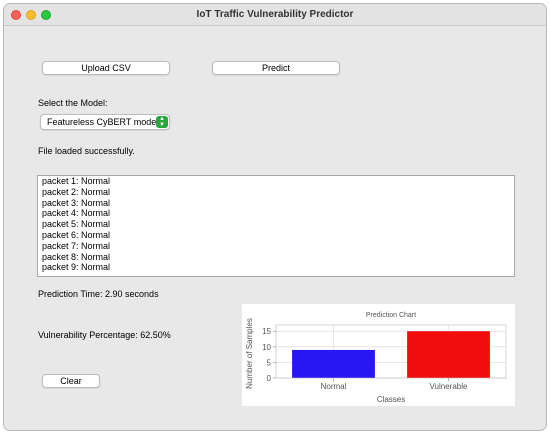 The image size is (550, 435). I want to click on y-tick-label: 0, so click(269, 378).